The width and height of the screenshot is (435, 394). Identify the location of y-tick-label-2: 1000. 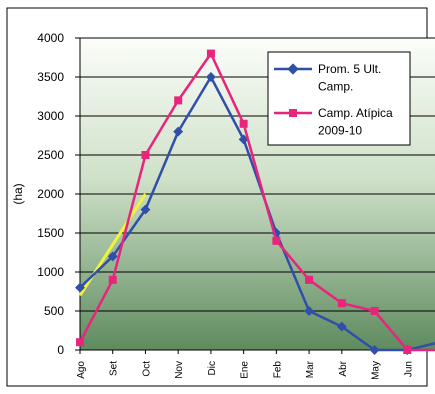
(50, 272).